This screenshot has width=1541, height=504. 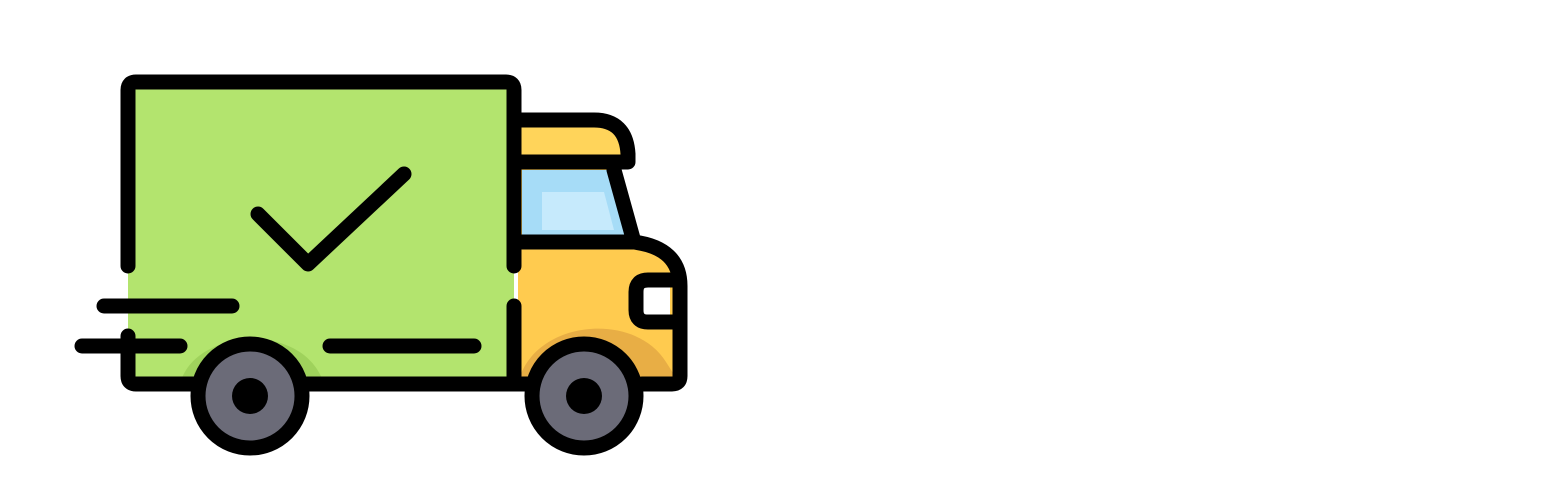 What do you see at coordinates (584, 396) in the screenshot?
I see `front-wheel` at bounding box center [584, 396].